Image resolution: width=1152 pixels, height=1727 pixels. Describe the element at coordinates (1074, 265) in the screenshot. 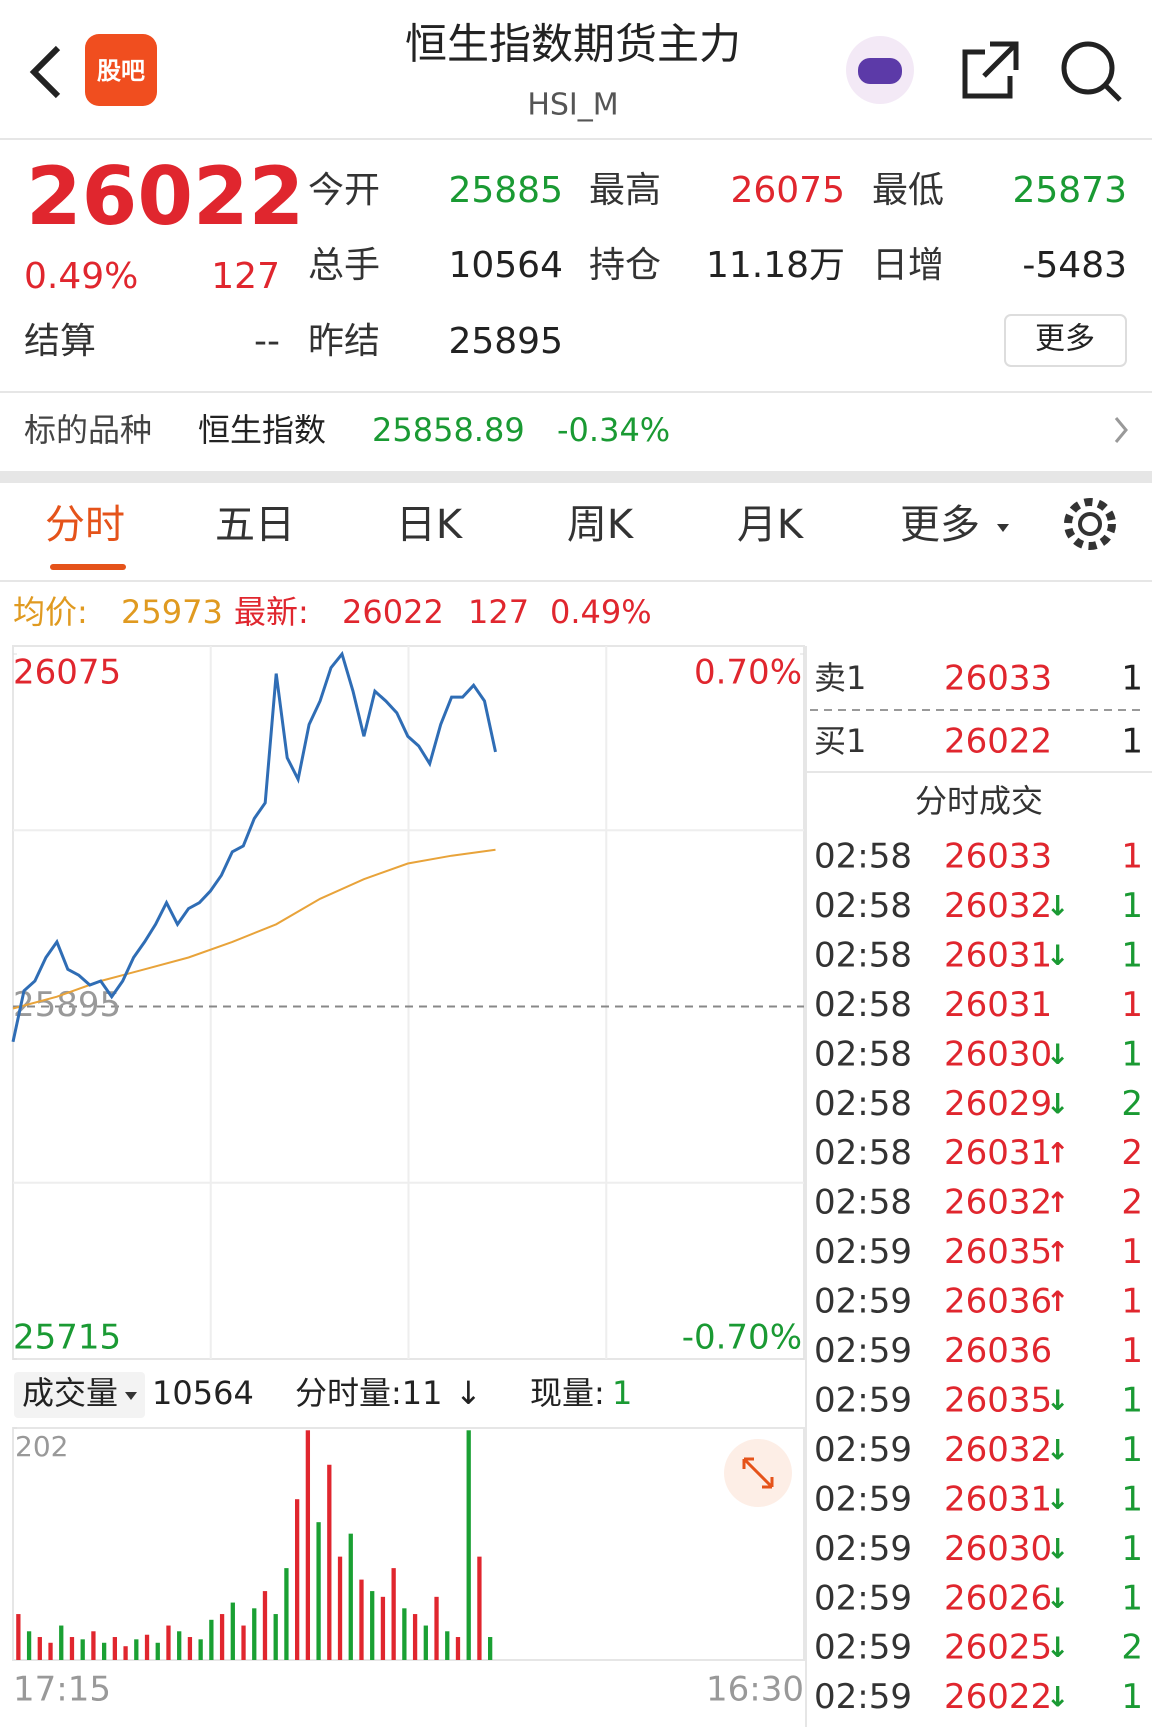

I see `field-value: -5483` at that location.